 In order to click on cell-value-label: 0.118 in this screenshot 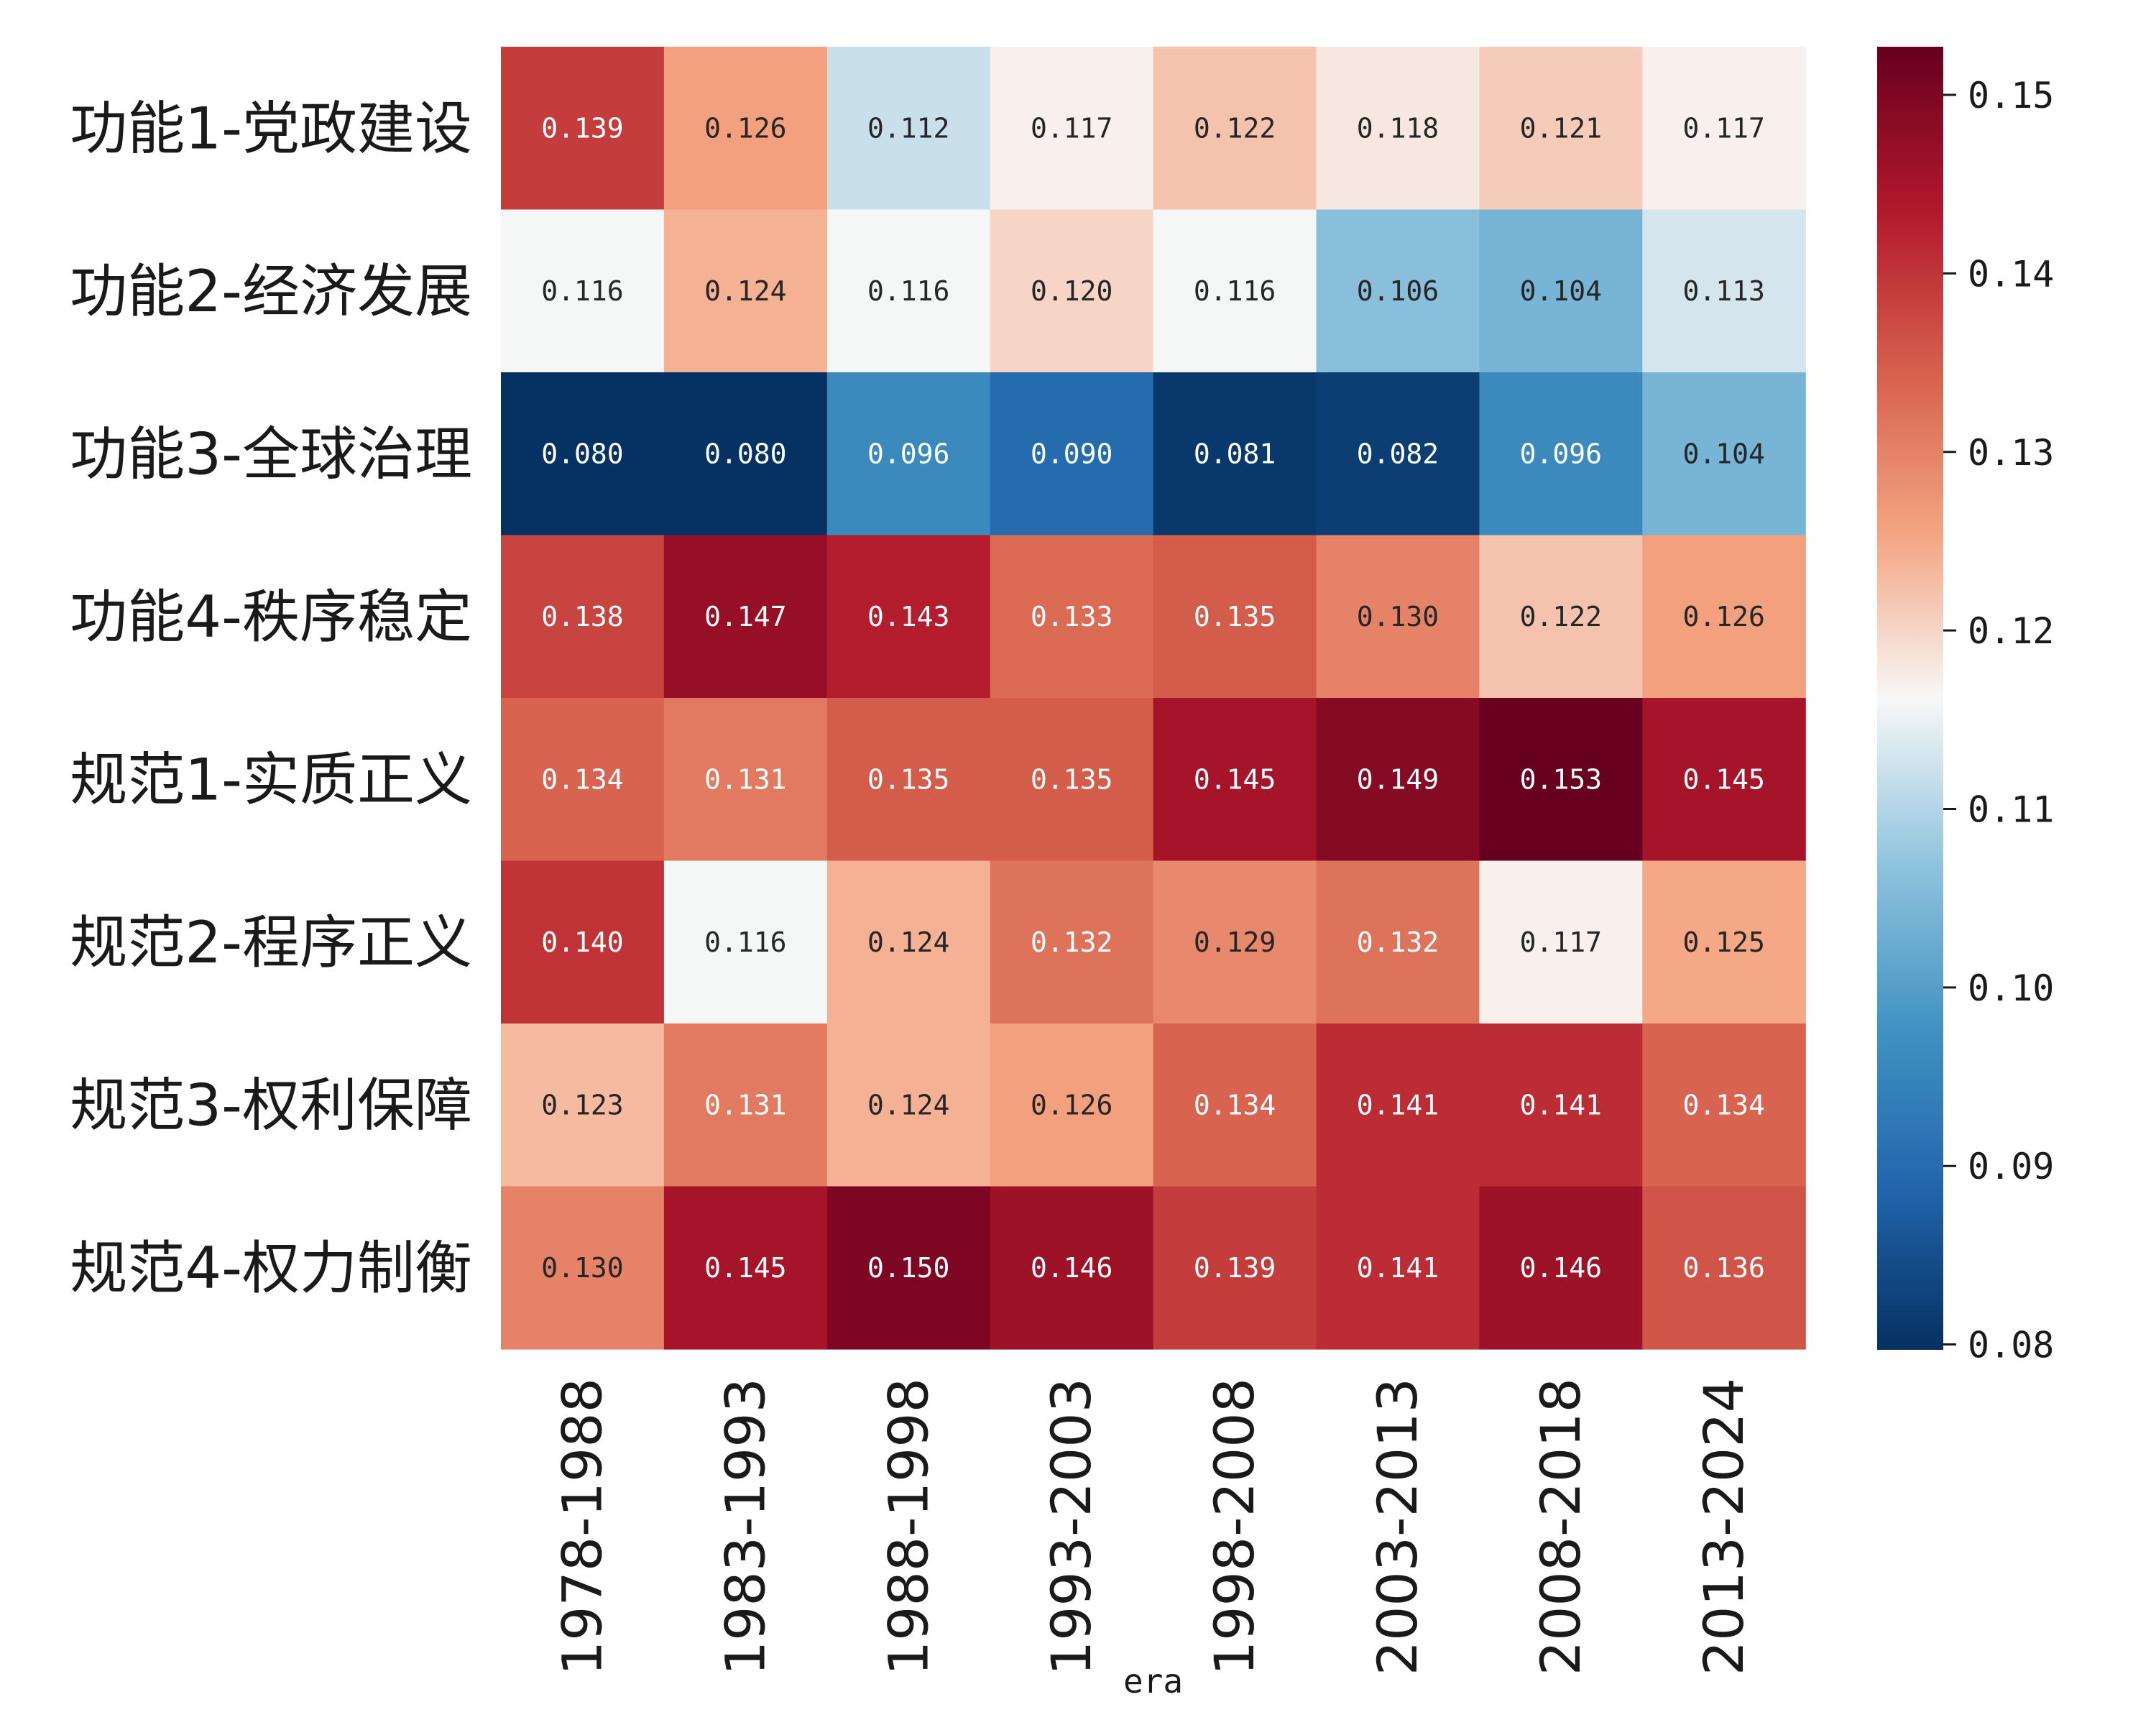, I will do `click(1398, 128)`.